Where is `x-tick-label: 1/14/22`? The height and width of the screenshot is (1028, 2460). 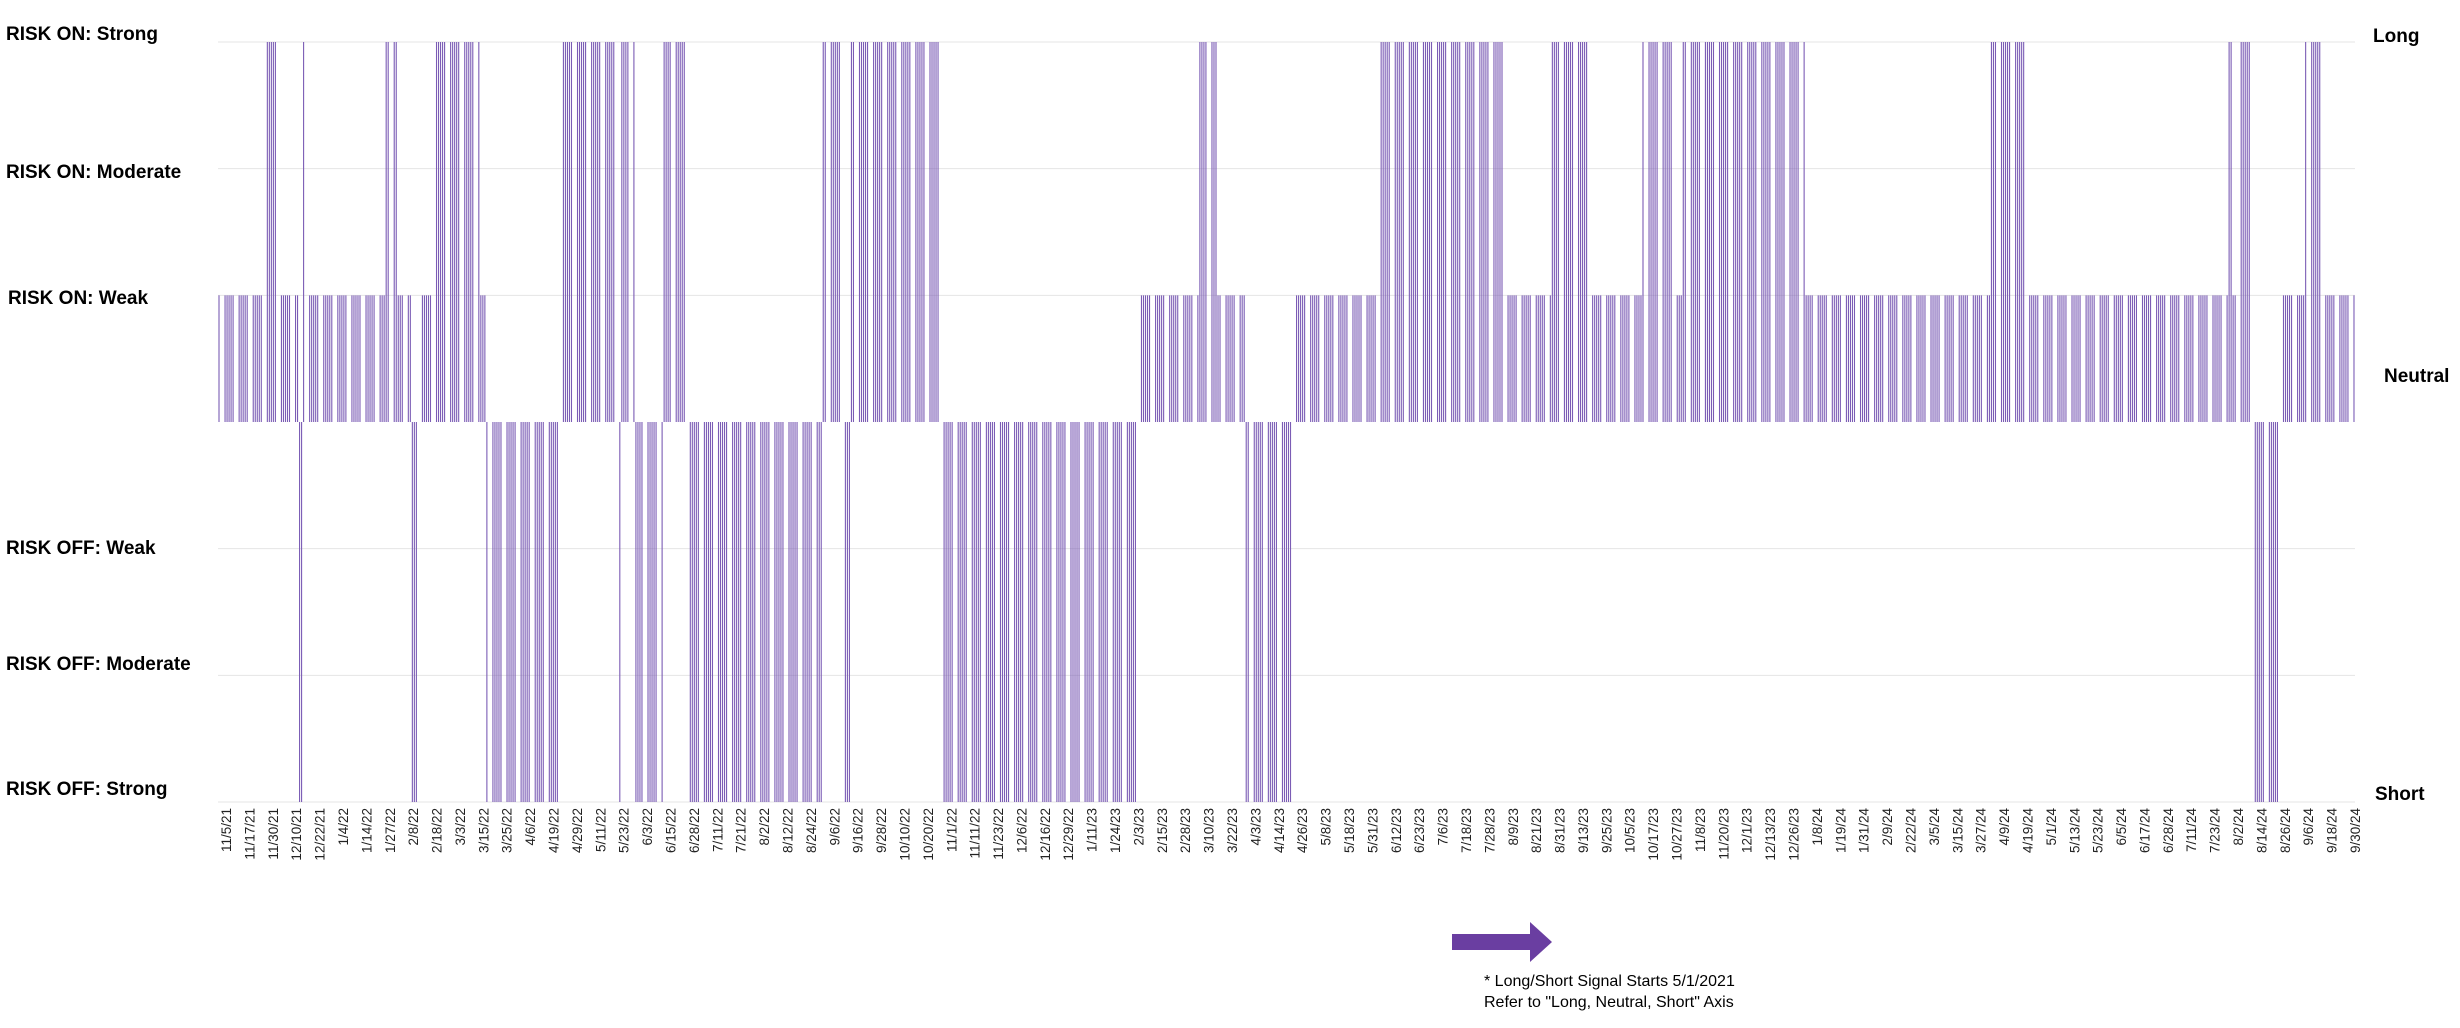 x-tick-label: 1/14/22 is located at coordinates (366, 830).